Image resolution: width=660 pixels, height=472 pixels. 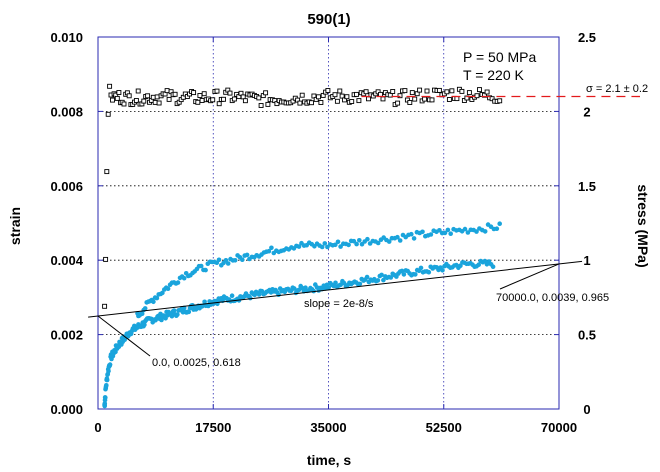 What do you see at coordinates (586, 260) in the screenshot?
I see `y-right-tick-label: 1` at bounding box center [586, 260].